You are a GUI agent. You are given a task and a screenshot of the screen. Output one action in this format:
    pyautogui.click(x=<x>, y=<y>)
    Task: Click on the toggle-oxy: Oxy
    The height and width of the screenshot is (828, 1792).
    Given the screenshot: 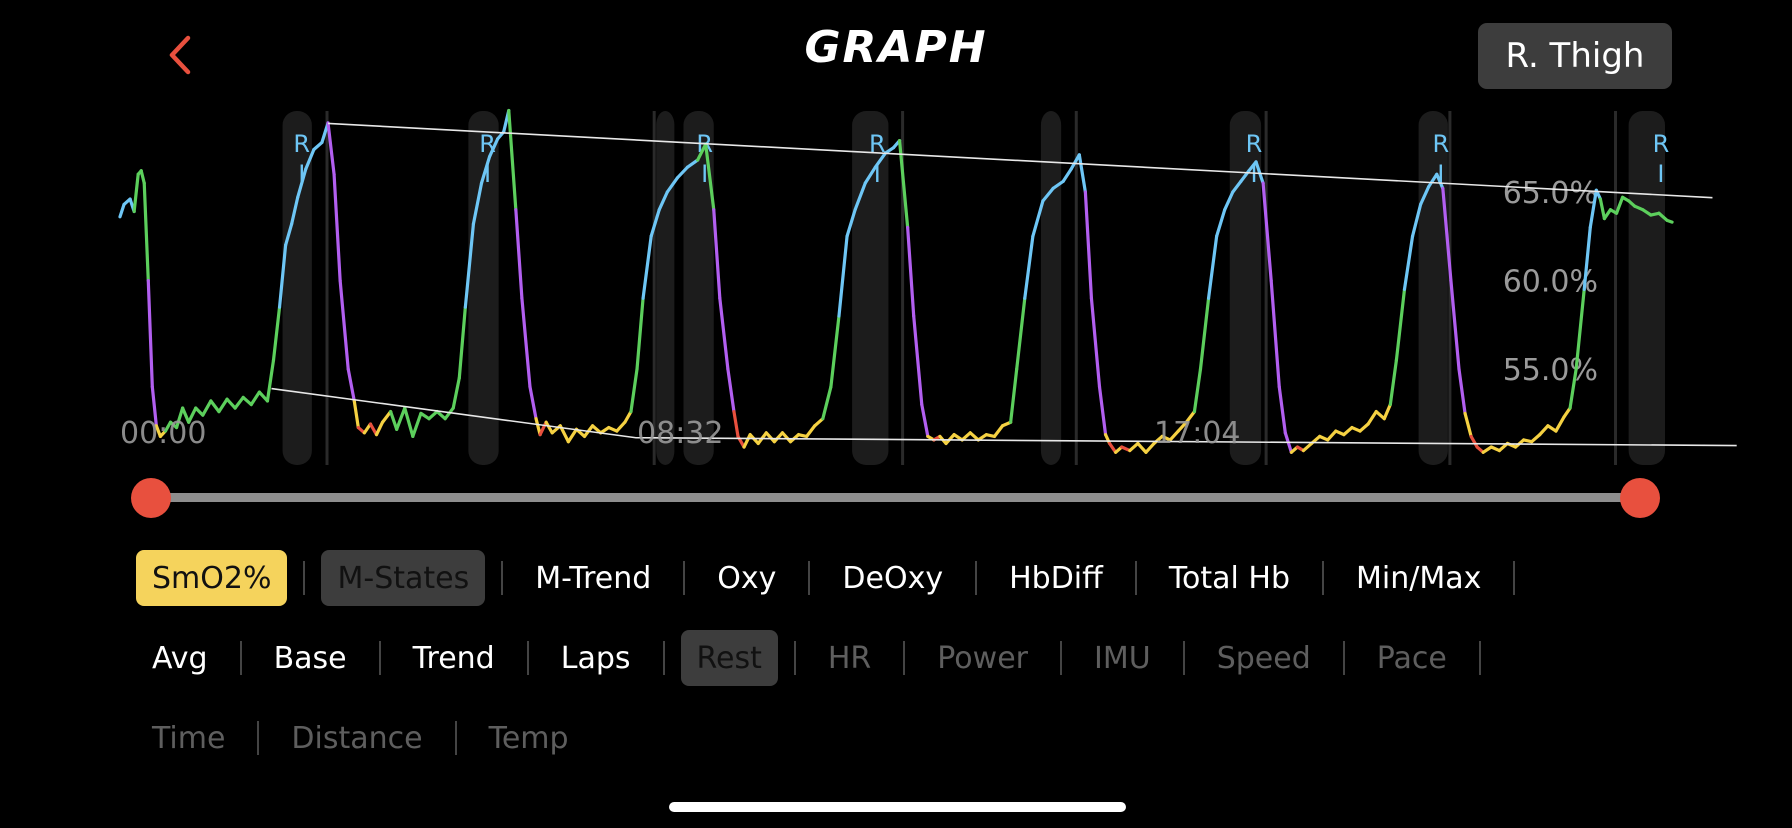 What is the action you would take?
    pyautogui.click(x=747, y=578)
    